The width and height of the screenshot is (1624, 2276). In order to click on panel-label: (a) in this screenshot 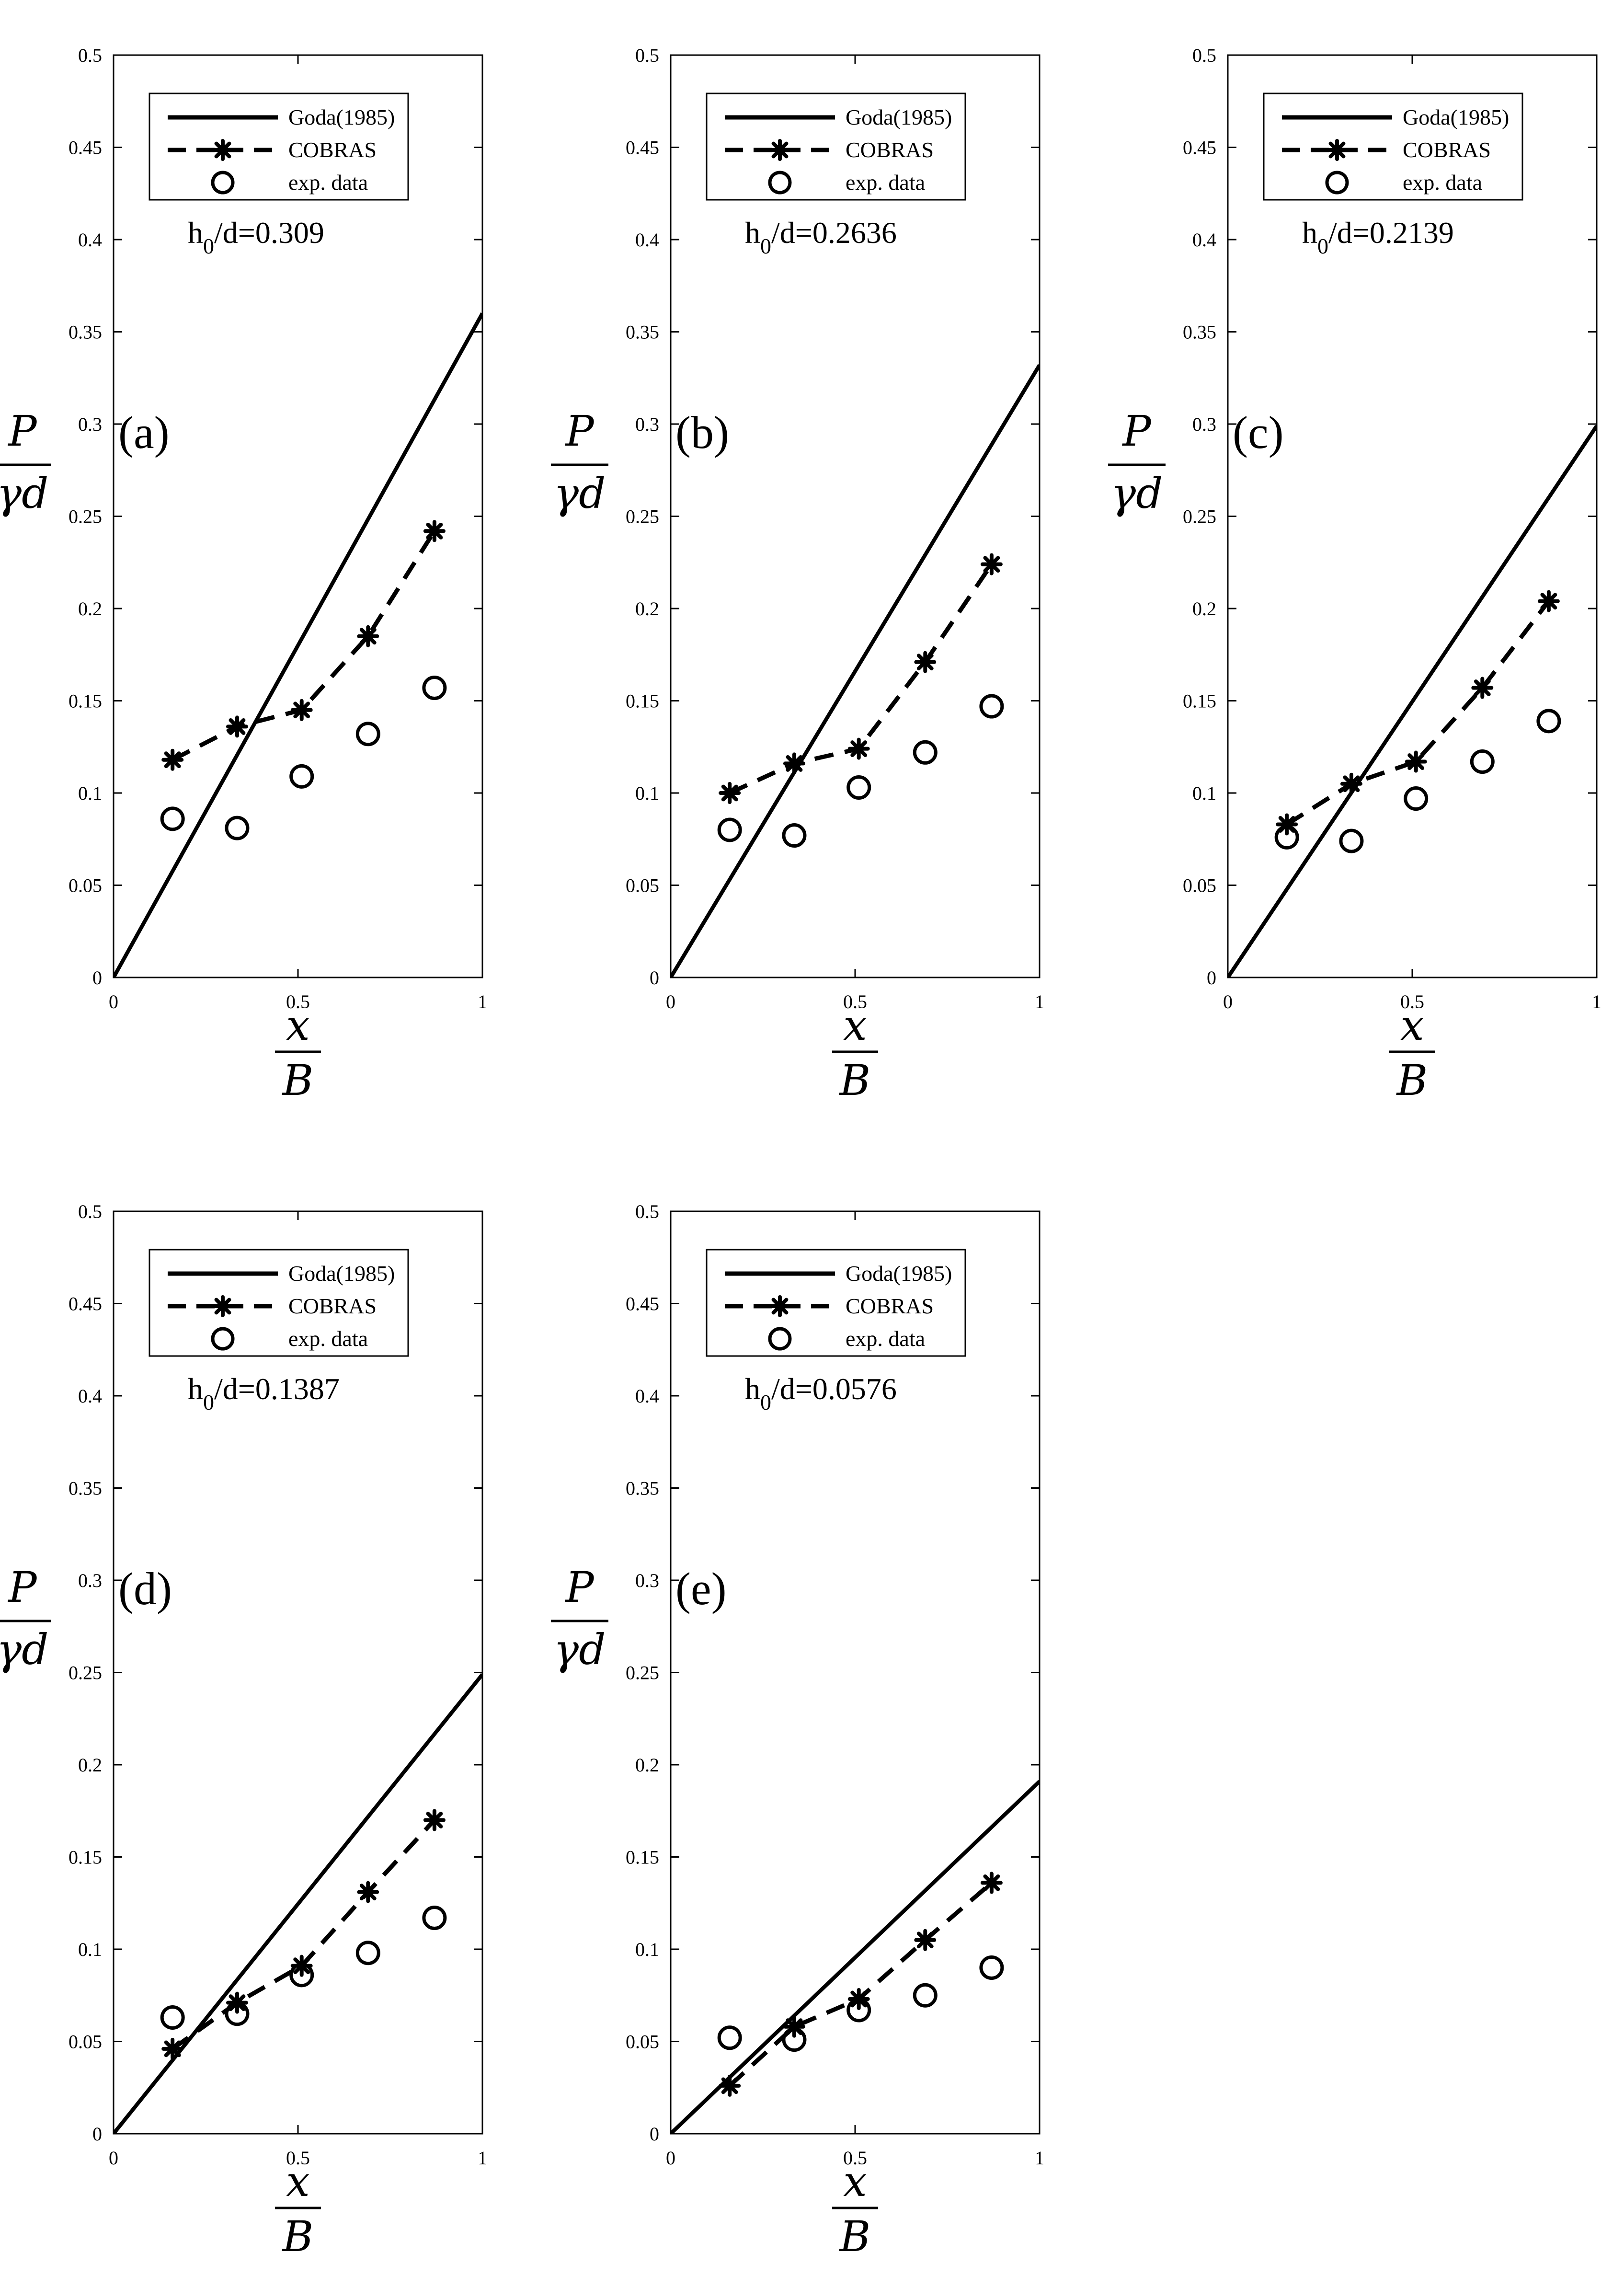, I will do `click(144, 432)`.